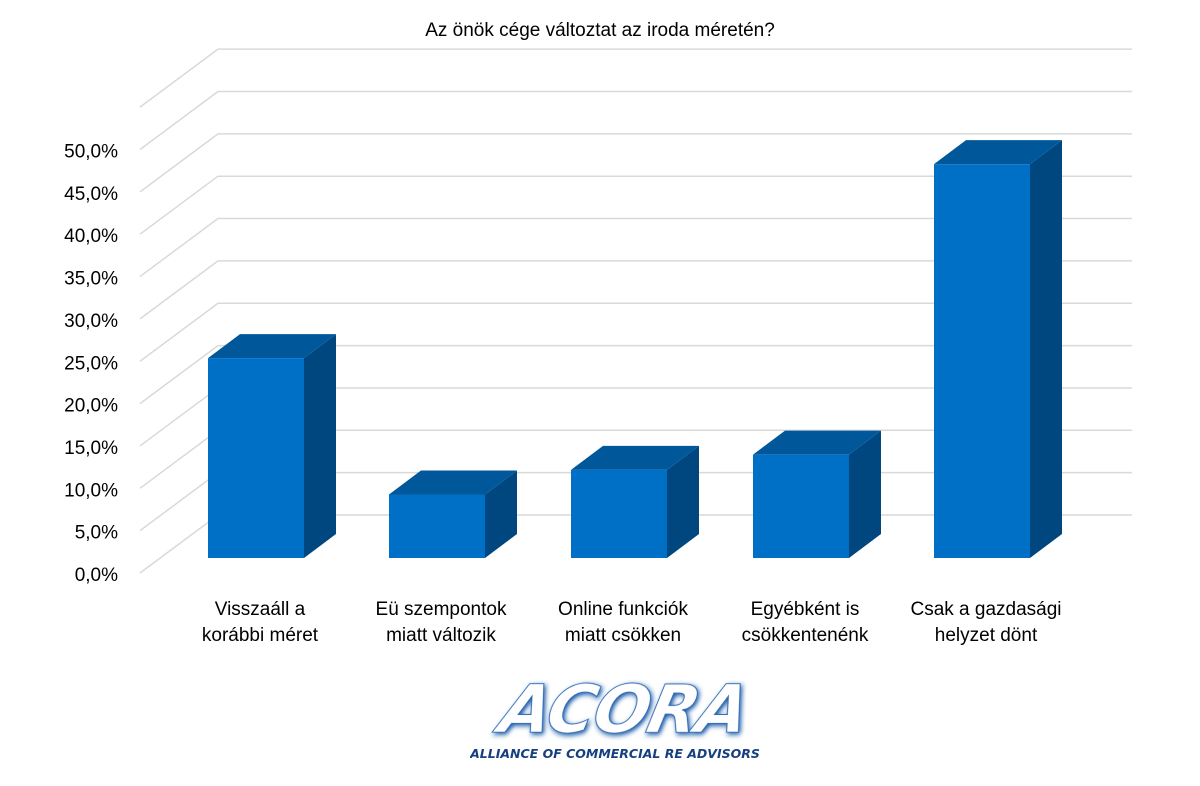 Image resolution: width=1200 pixels, height=786 pixels. Describe the element at coordinates (91, 490) in the screenshot. I see `y-tick-label: 10,0%` at that location.